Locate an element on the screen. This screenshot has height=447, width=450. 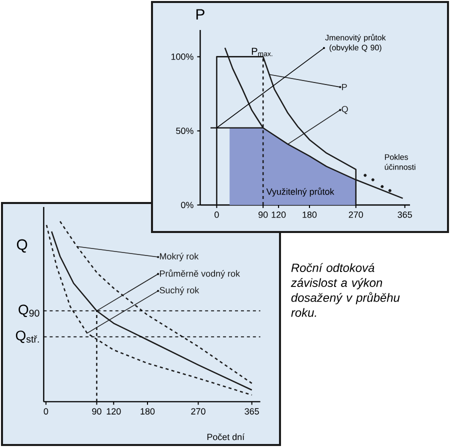
legend-label: Suchý rok is located at coordinates (180, 291).